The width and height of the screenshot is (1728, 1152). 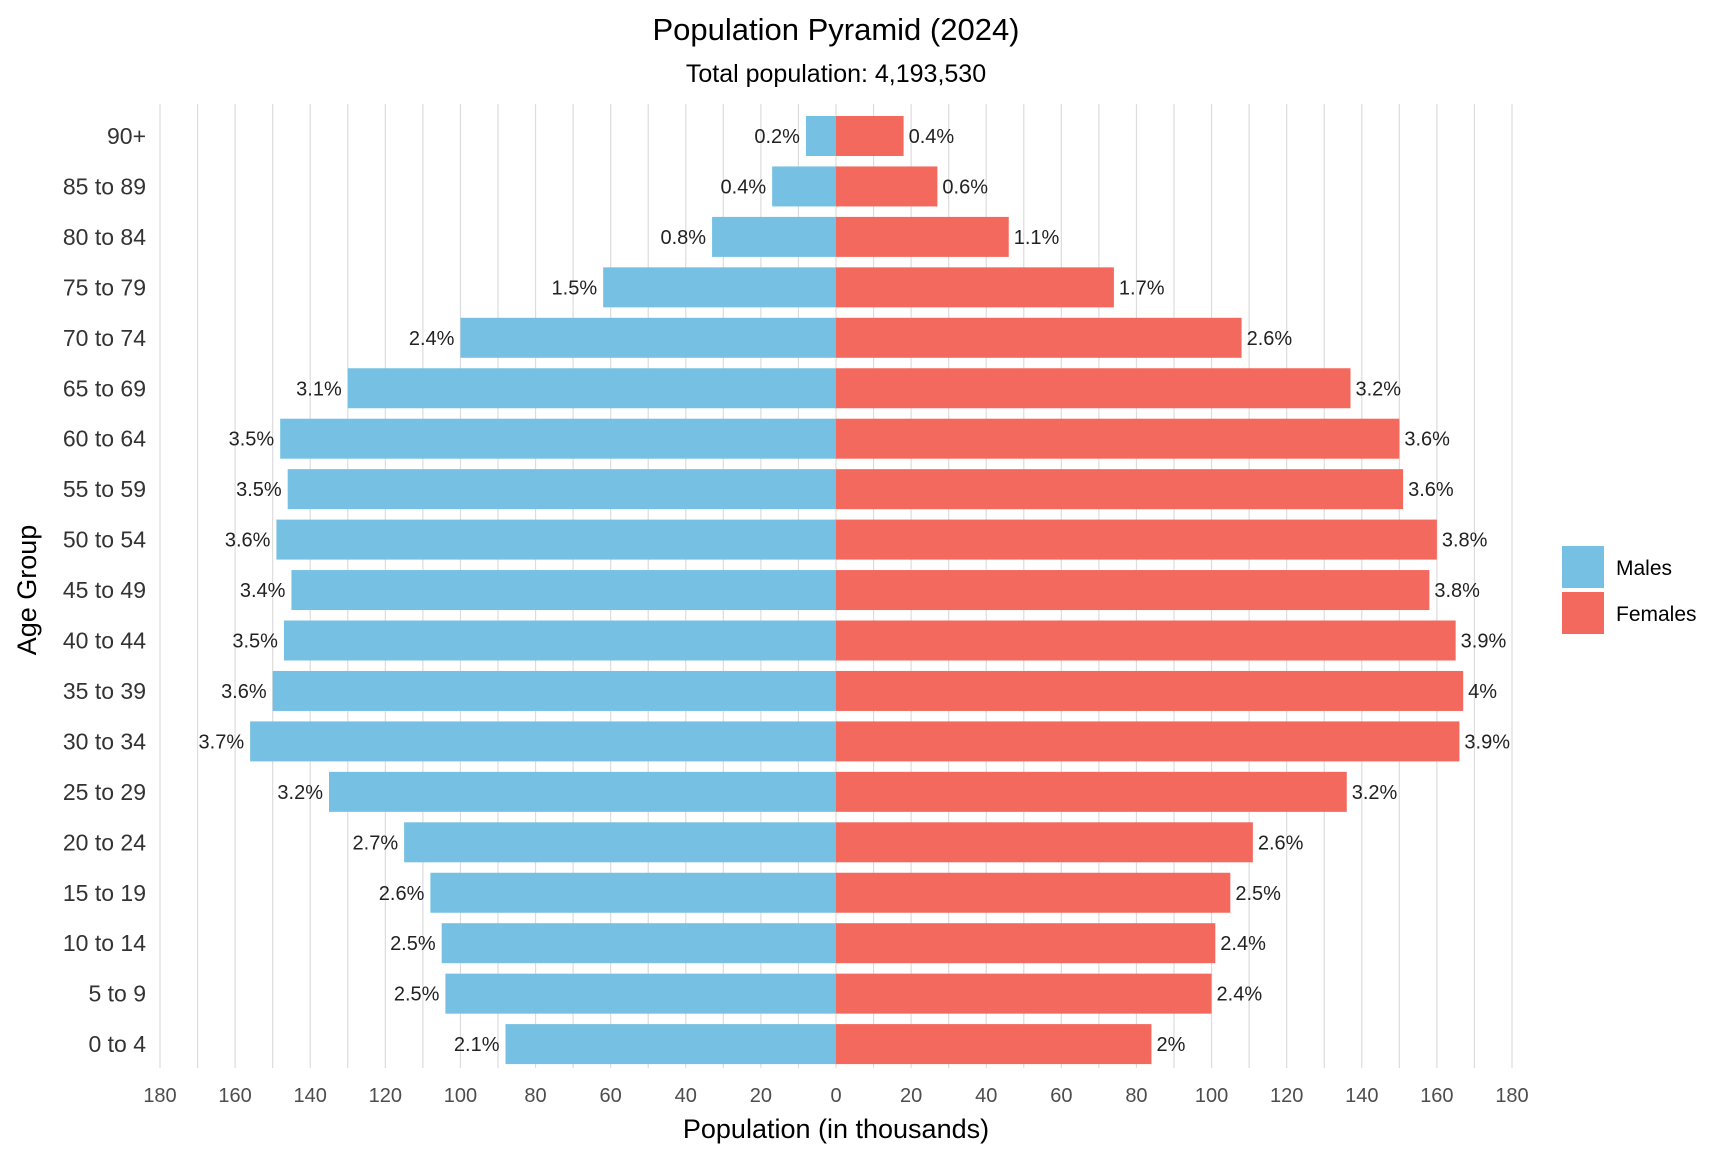 I want to click on data-label-females: 0.6%, so click(x=965, y=187).